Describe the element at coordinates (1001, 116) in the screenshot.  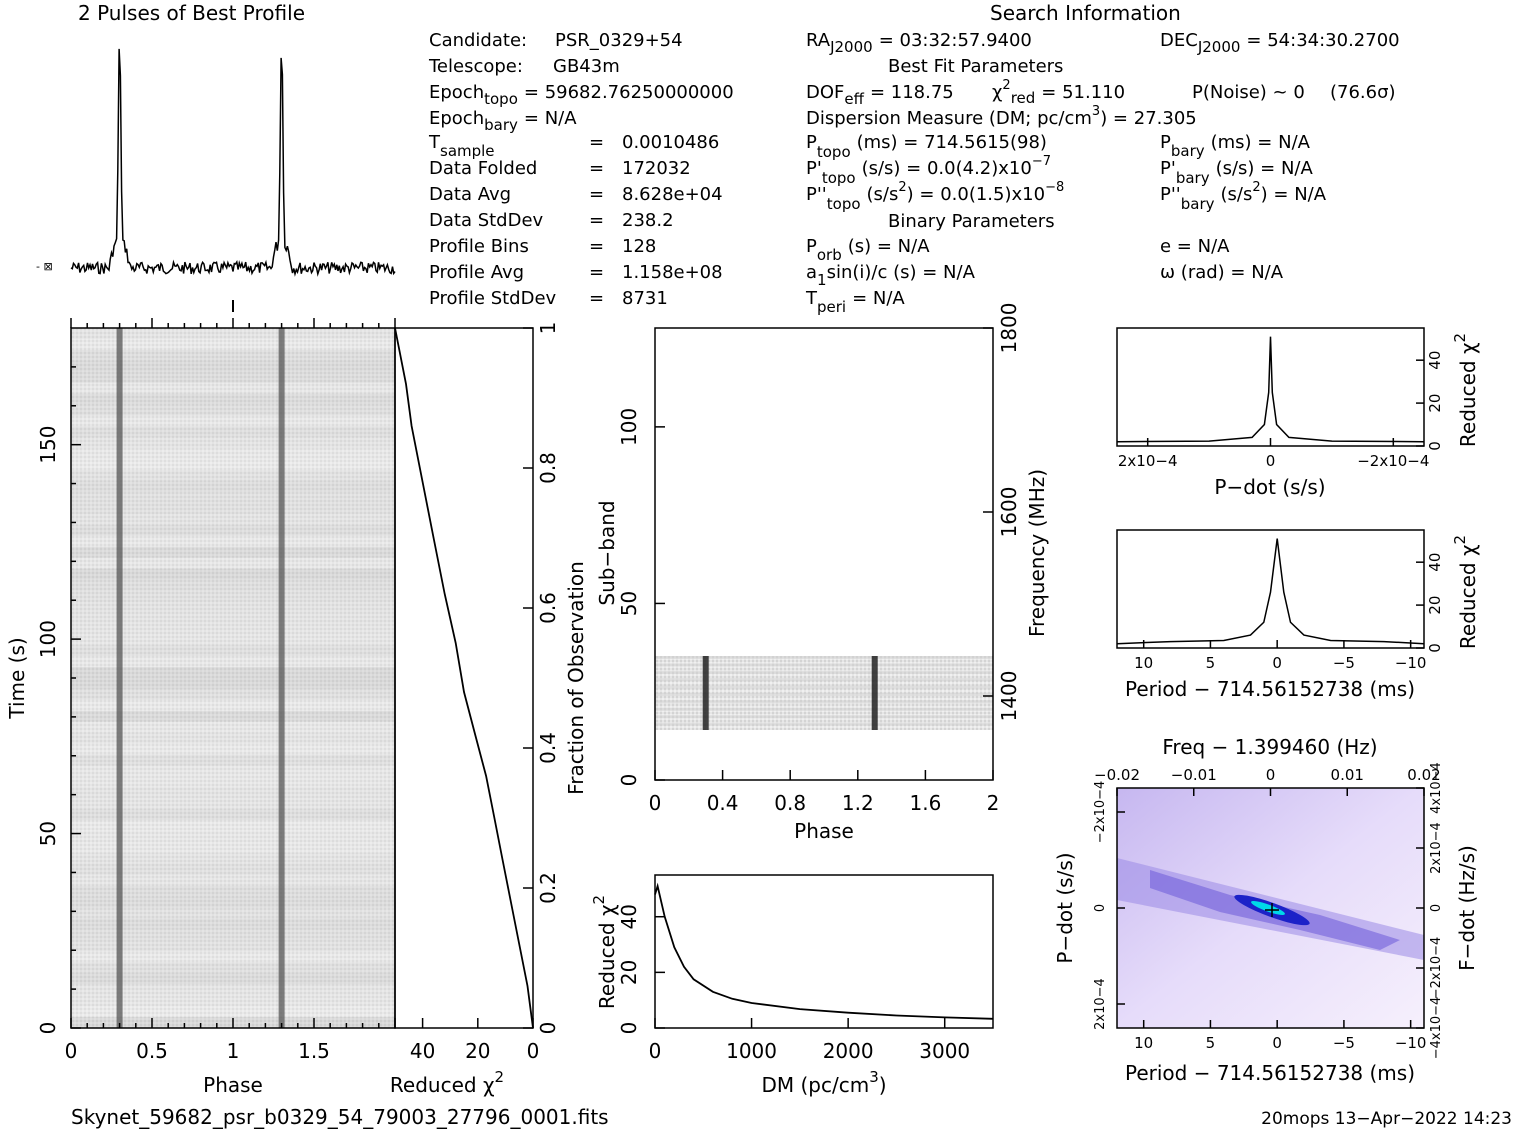
I see `svg-text:Dispersion Measure (DM; pc/cm3: Dispersion Measure (DM; pc/cm3) = 27.305` at that location.